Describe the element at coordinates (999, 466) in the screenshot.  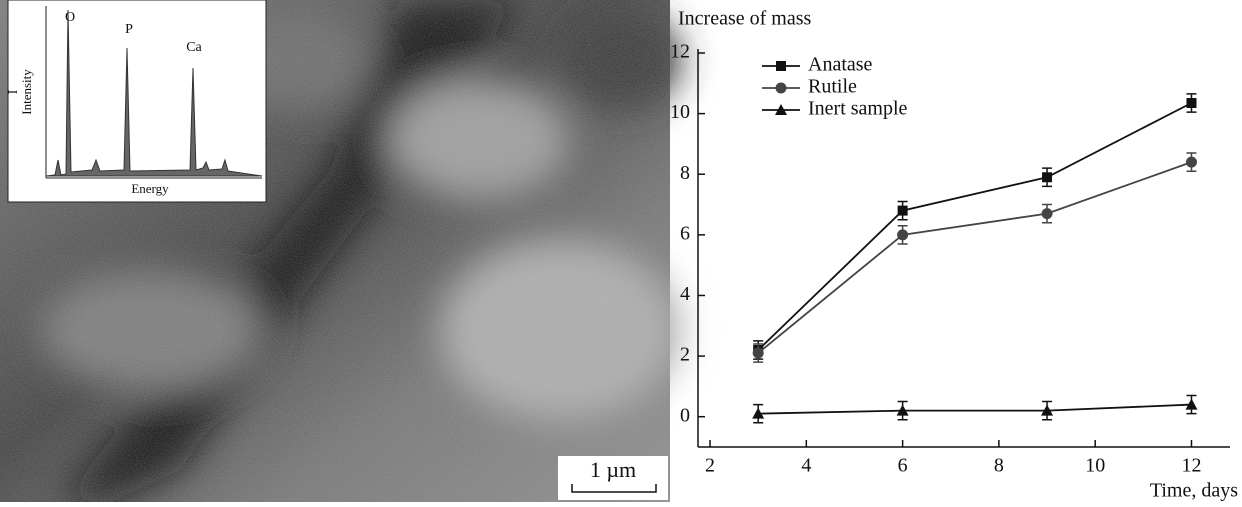
I see `x-tick-label: 8` at that location.